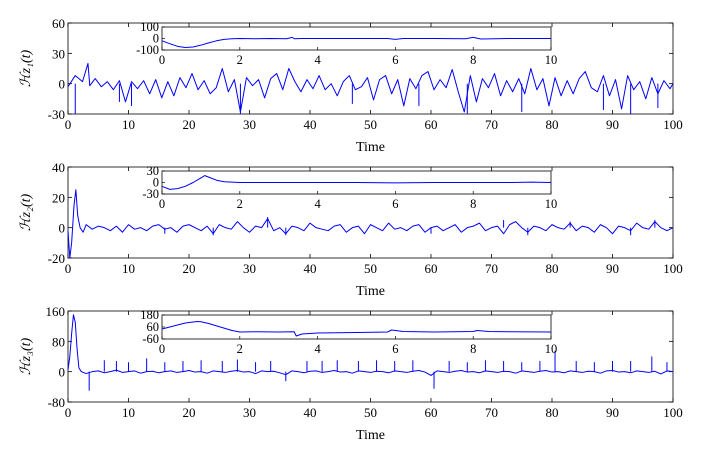 This screenshot has width=704, height=453. I want to click on y-tick-label: 160, so click(56, 311).